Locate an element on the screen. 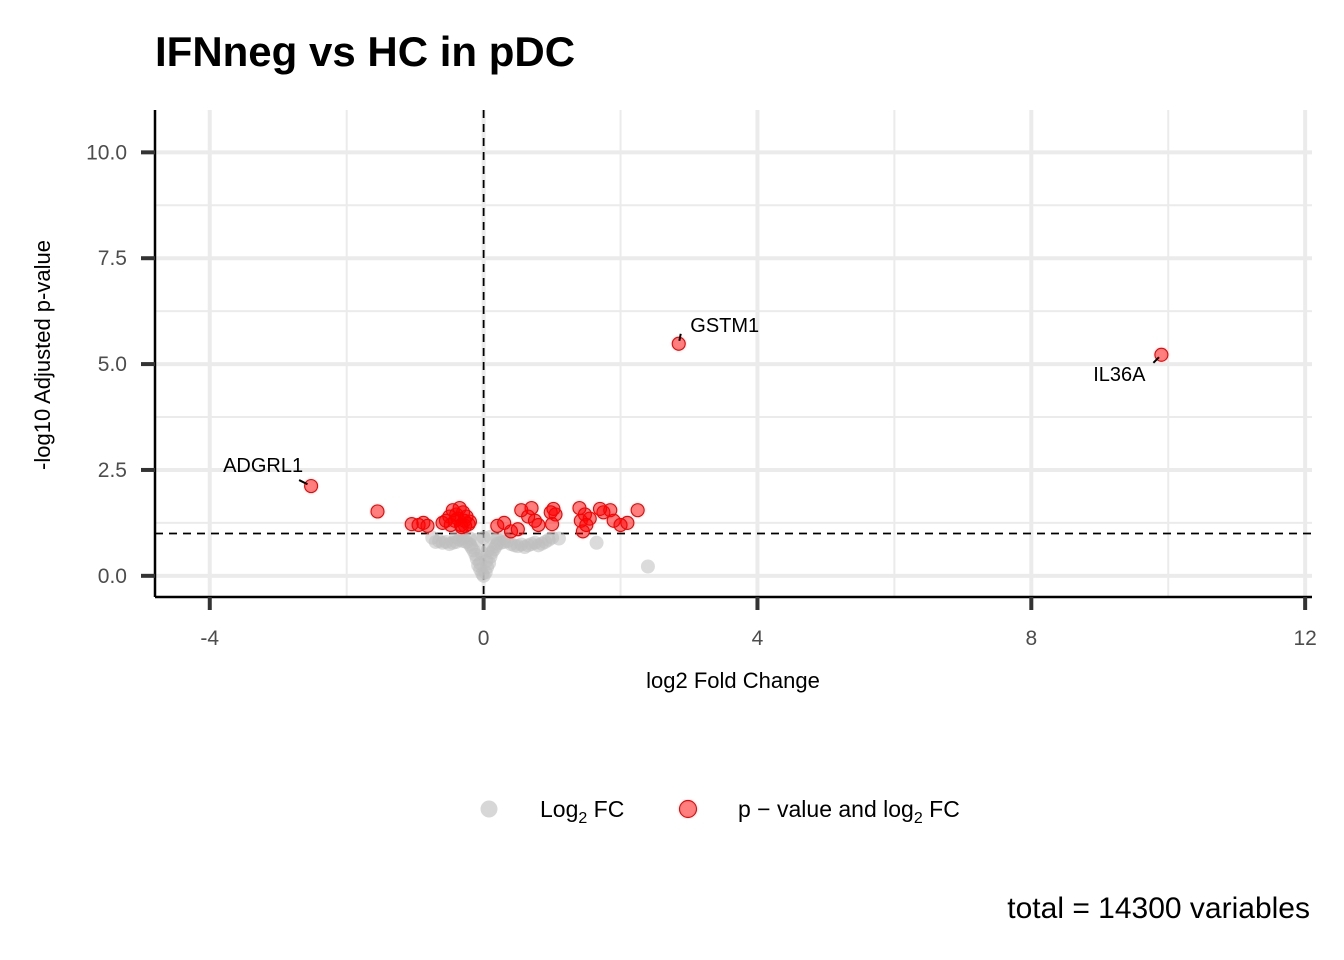  y-tick-label: 0.0 is located at coordinates (112, 576).